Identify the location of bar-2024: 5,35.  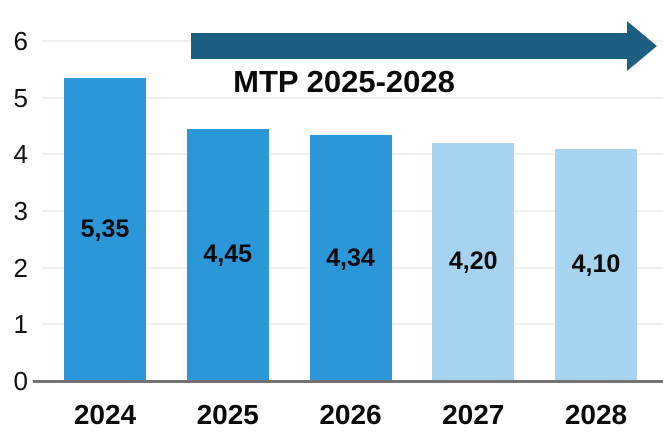
(105, 229).